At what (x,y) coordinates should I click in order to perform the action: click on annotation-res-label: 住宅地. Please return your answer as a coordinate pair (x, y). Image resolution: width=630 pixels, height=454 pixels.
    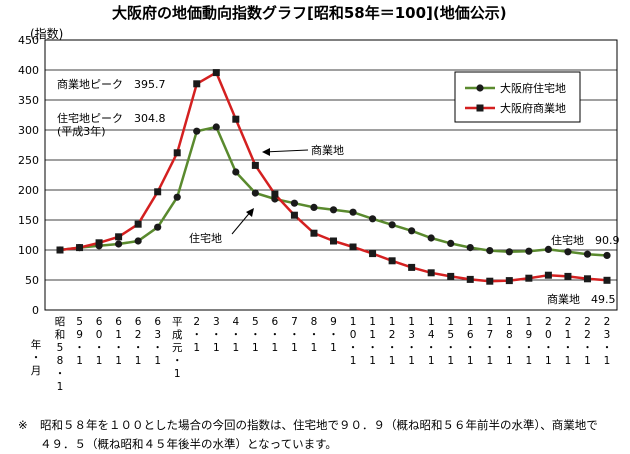
    Looking at the image, I should click on (205, 238).